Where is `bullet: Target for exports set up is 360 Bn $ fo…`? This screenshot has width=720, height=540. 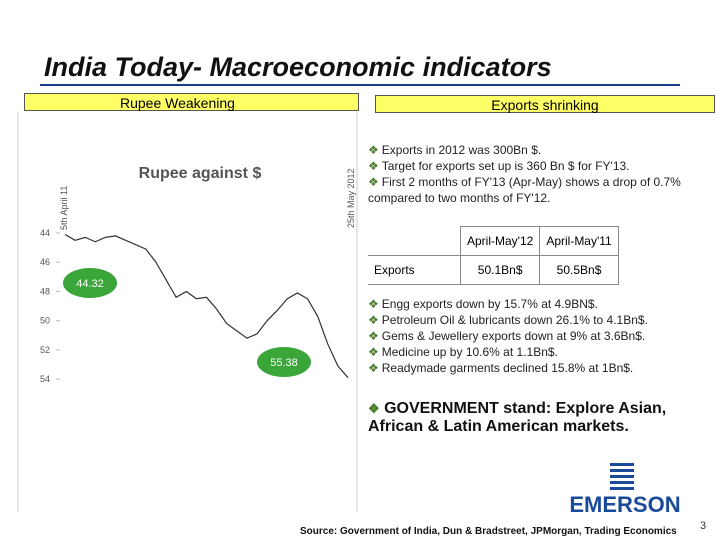
bullet: Target for exports set up is 360 Bn $ fo… is located at coordinates (538, 166).